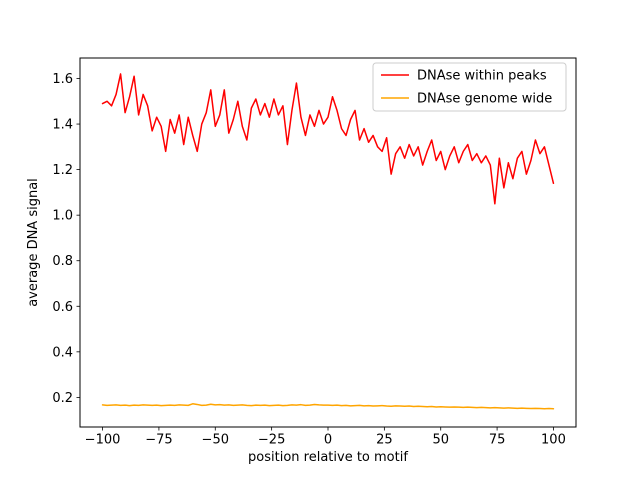  What do you see at coordinates (62, 79) in the screenshot?
I see `y-axis-tick-label: 1.6` at bounding box center [62, 79].